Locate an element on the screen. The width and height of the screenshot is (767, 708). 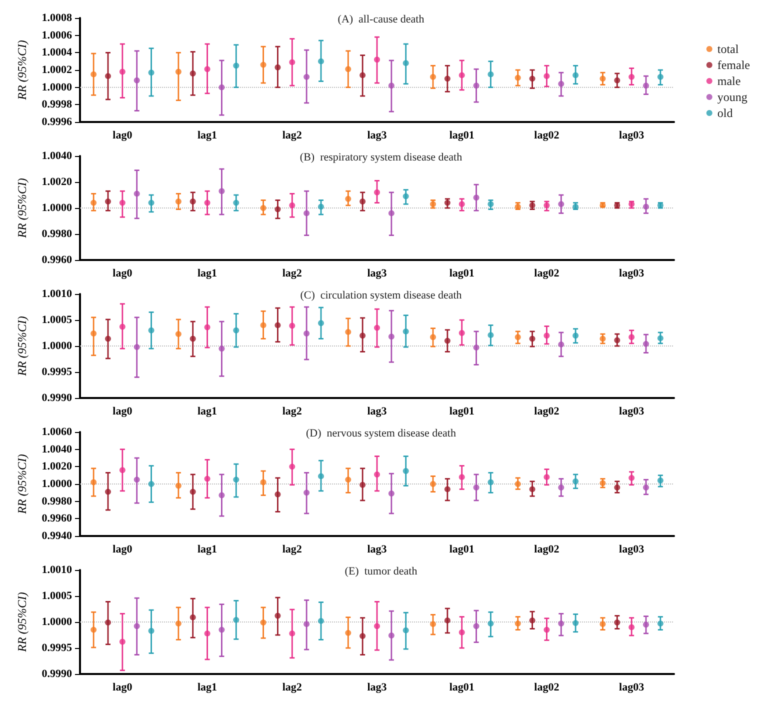
chart-title: (A) all-cause death is located at coordinates (381, 20).